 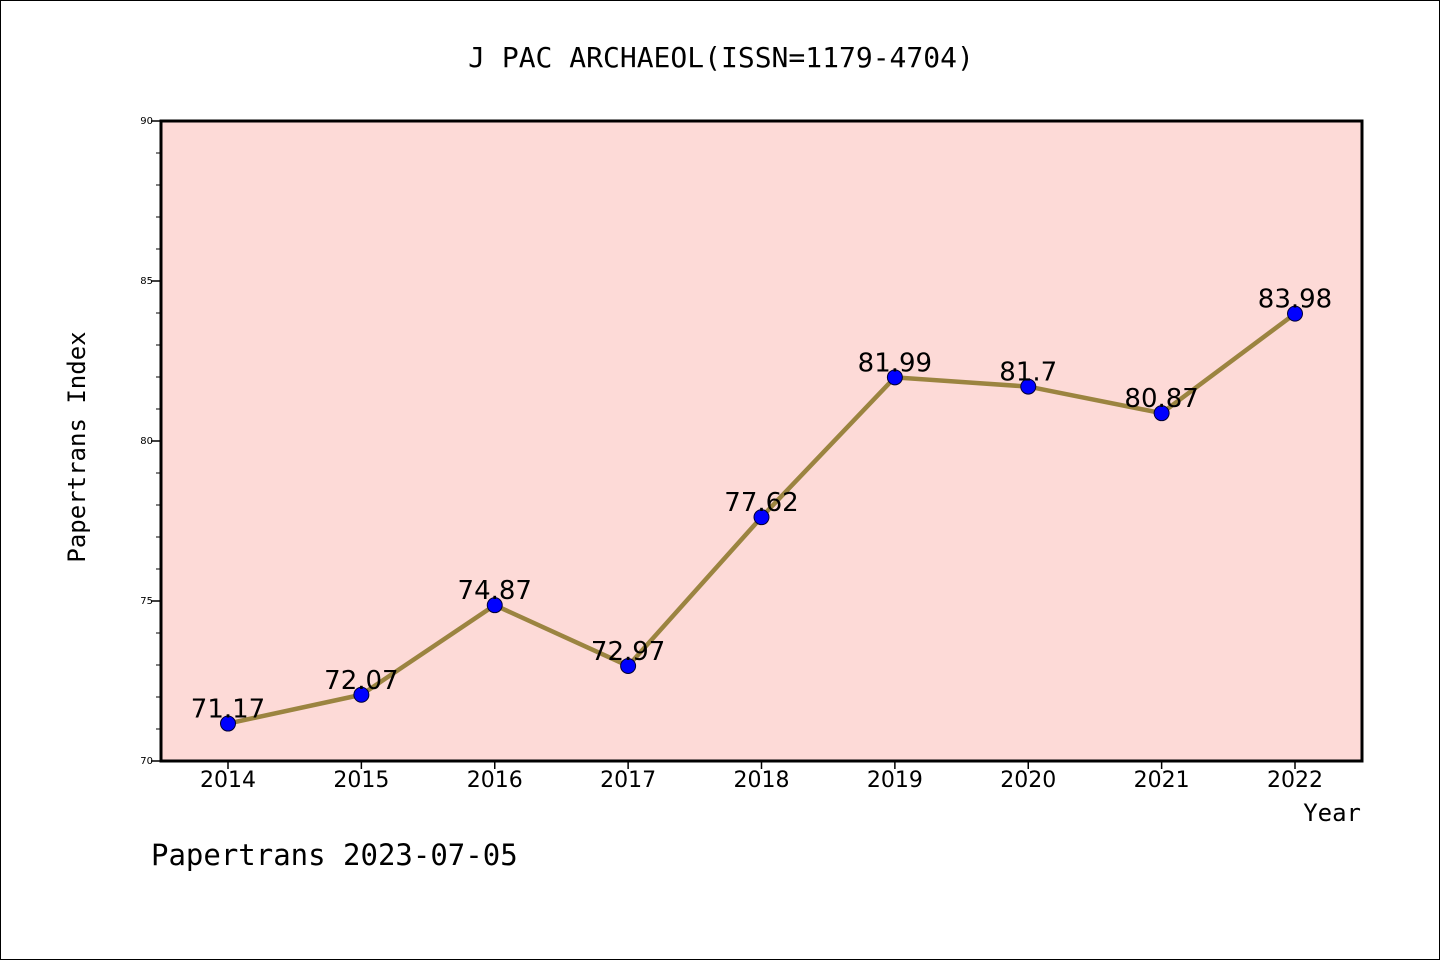 What do you see at coordinates (495, 591) in the screenshot?
I see `data-label: 74.87` at bounding box center [495, 591].